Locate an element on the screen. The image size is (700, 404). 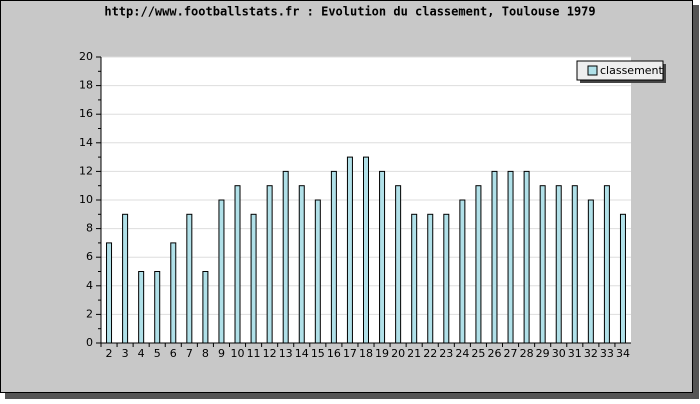
x-tick-label: 2 is located at coordinates (109, 353).